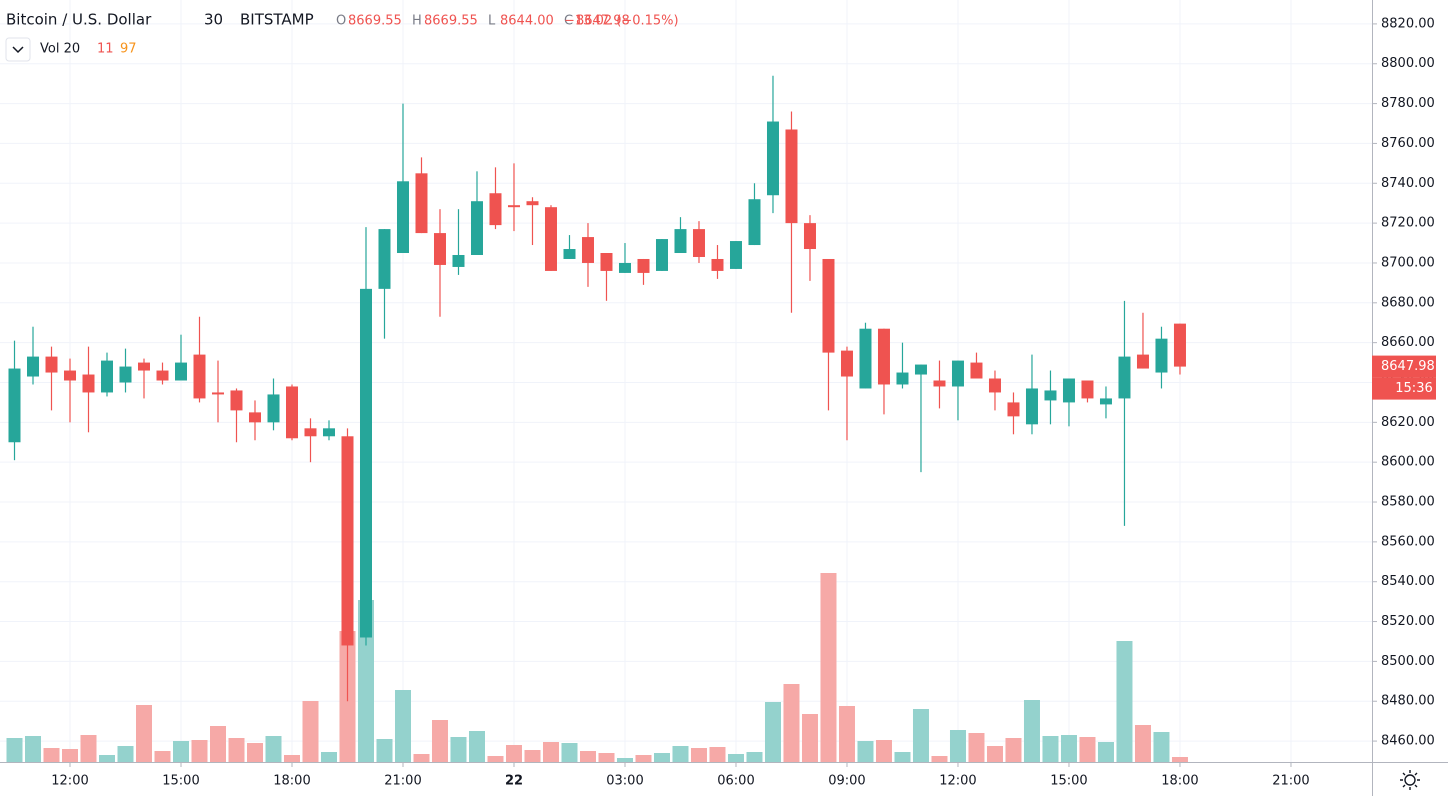 The width and height of the screenshot is (1448, 800). What do you see at coordinates (402, 781) in the screenshot?
I see `x-tick-label: 21:00` at bounding box center [402, 781].